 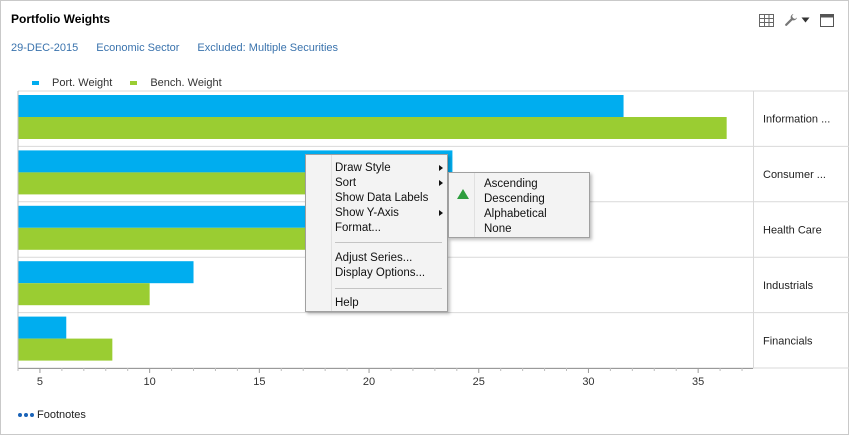 What do you see at coordinates (390, 183) in the screenshot?
I see `menu-item-sort: Sort` at bounding box center [390, 183].